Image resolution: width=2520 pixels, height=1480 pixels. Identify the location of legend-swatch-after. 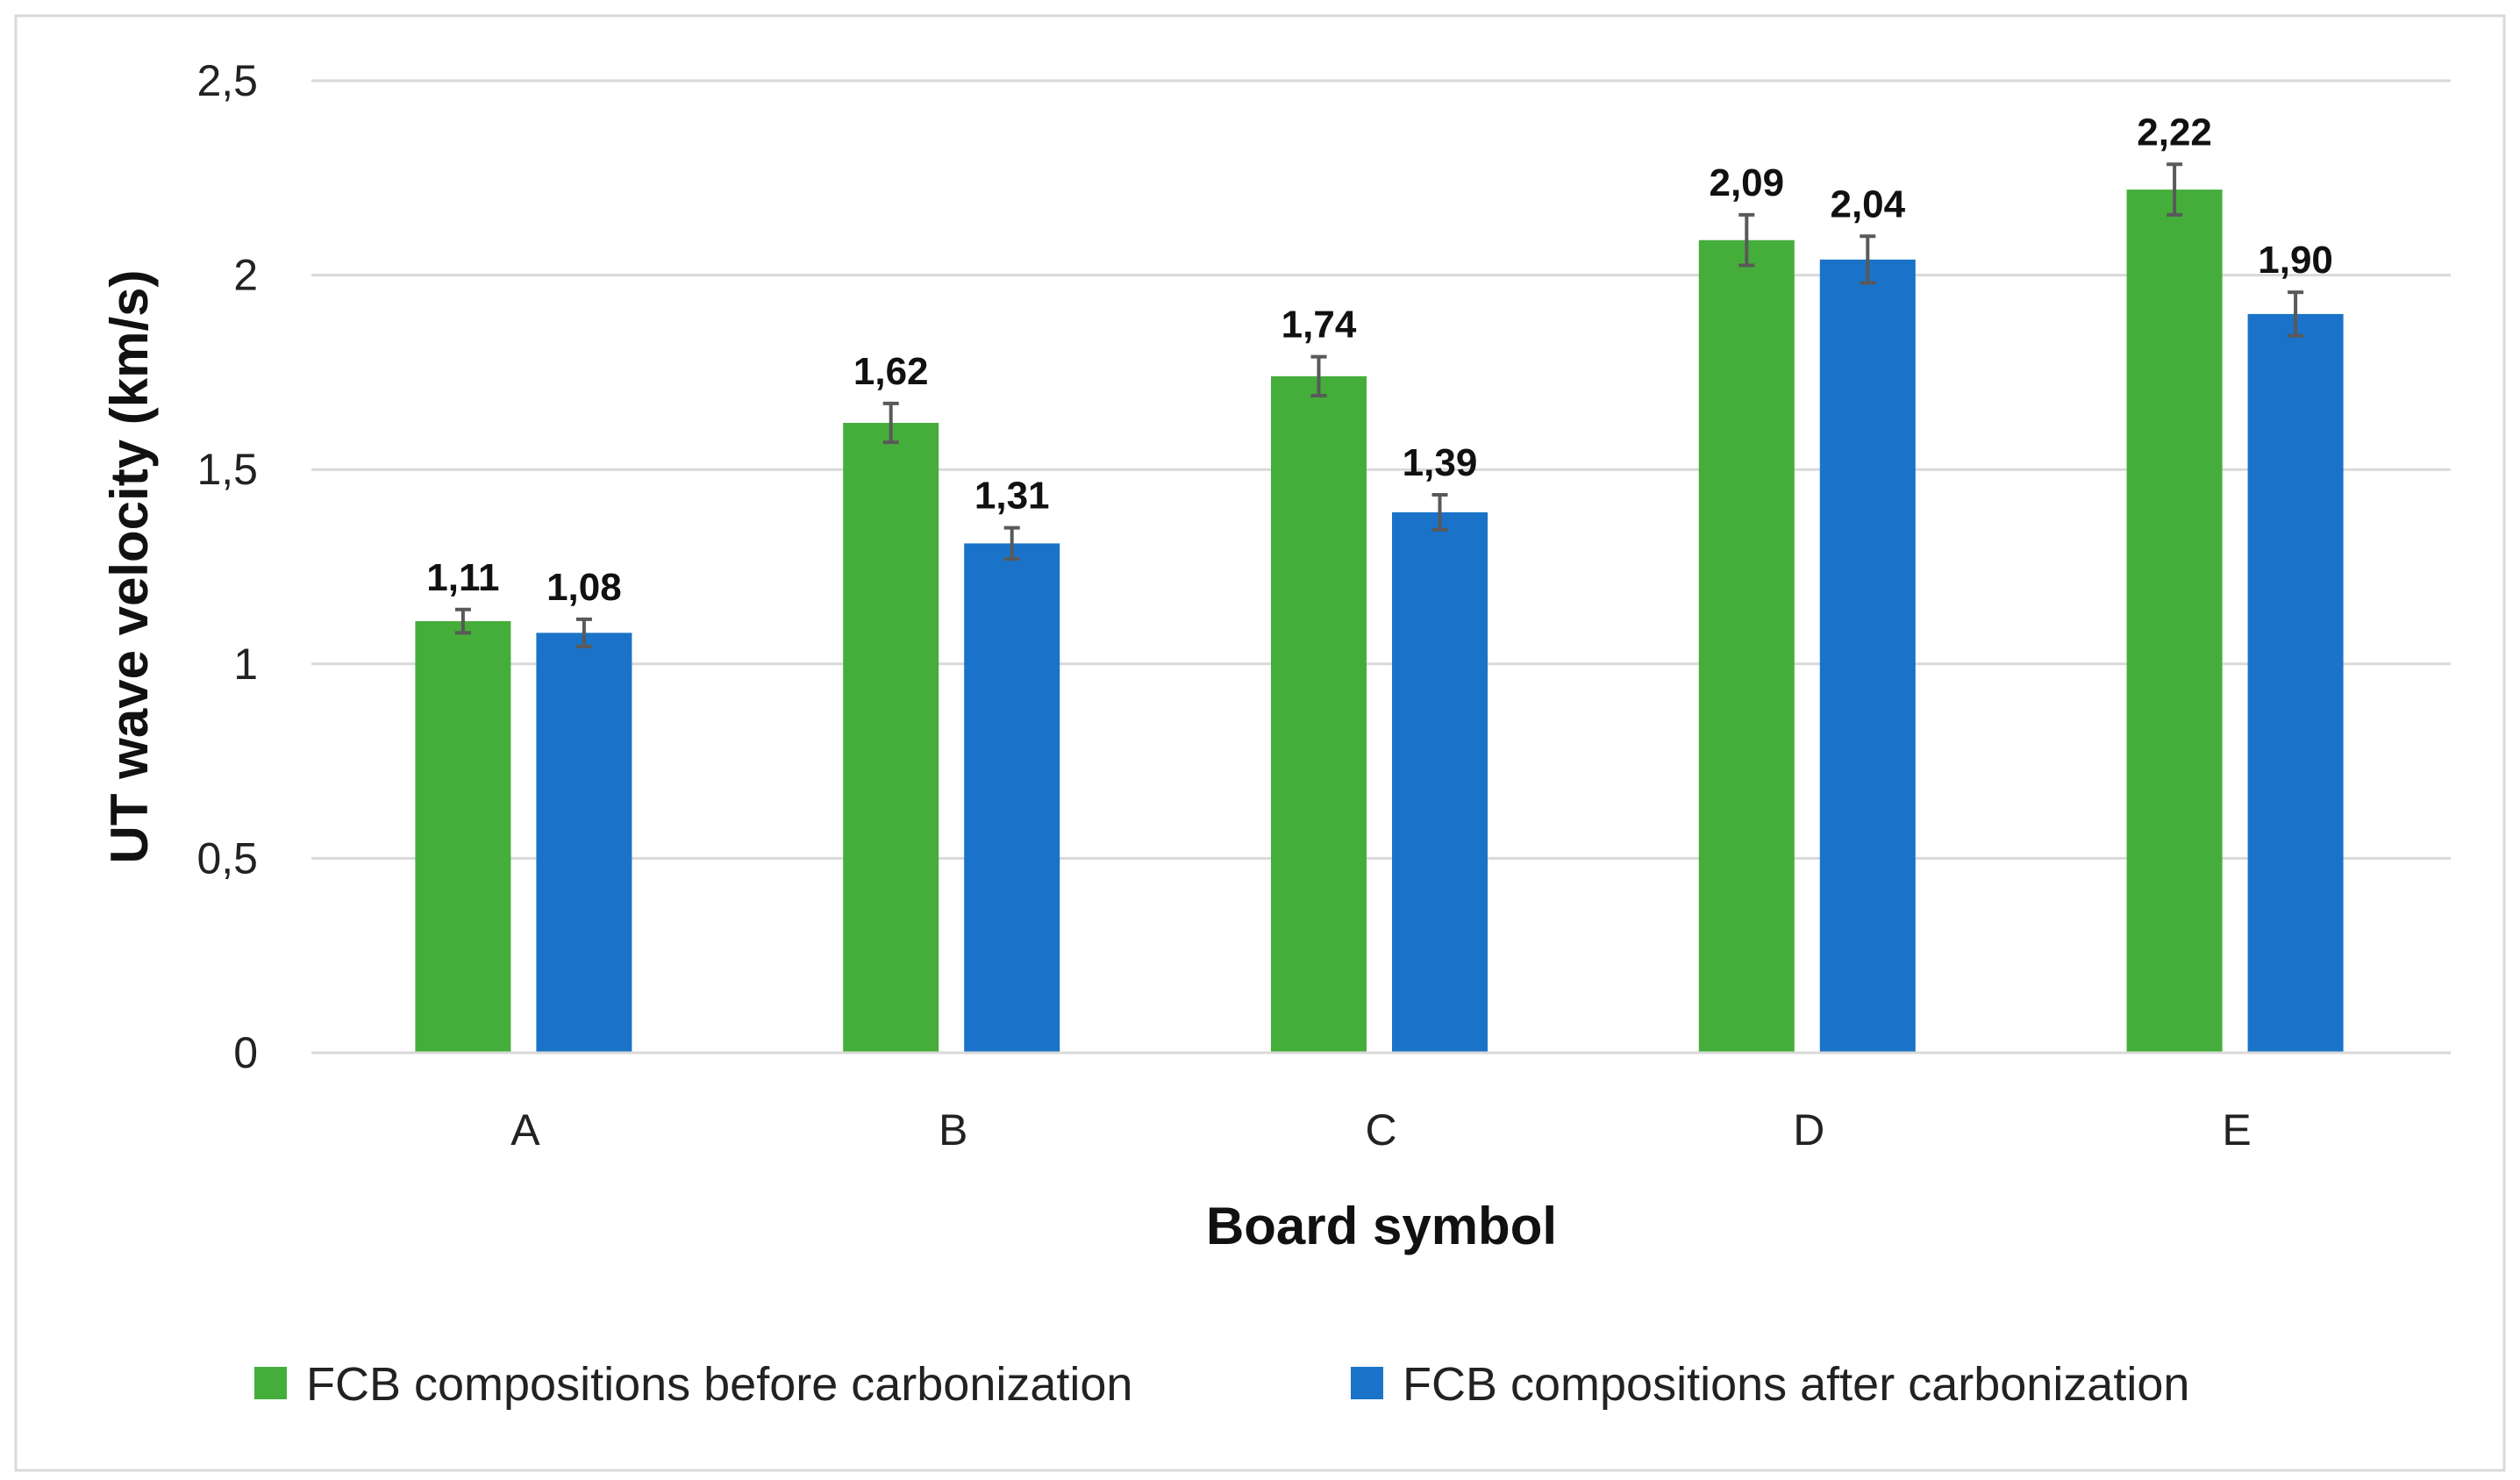
(1367, 1383).